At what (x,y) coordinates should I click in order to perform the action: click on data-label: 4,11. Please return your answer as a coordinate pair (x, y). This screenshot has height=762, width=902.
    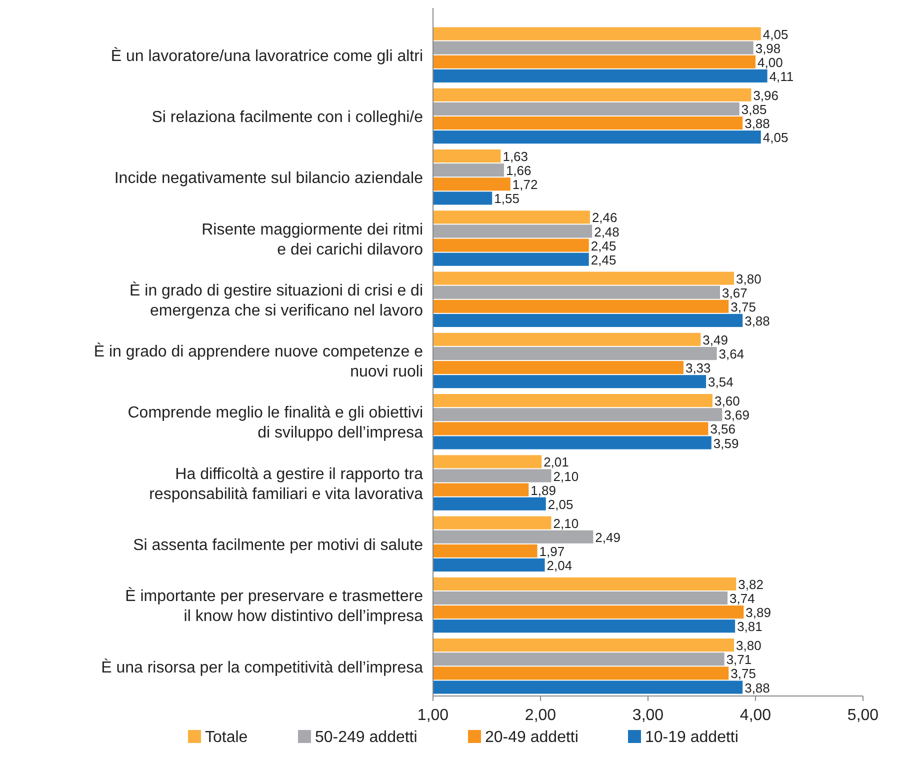
    Looking at the image, I should click on (781, 76).